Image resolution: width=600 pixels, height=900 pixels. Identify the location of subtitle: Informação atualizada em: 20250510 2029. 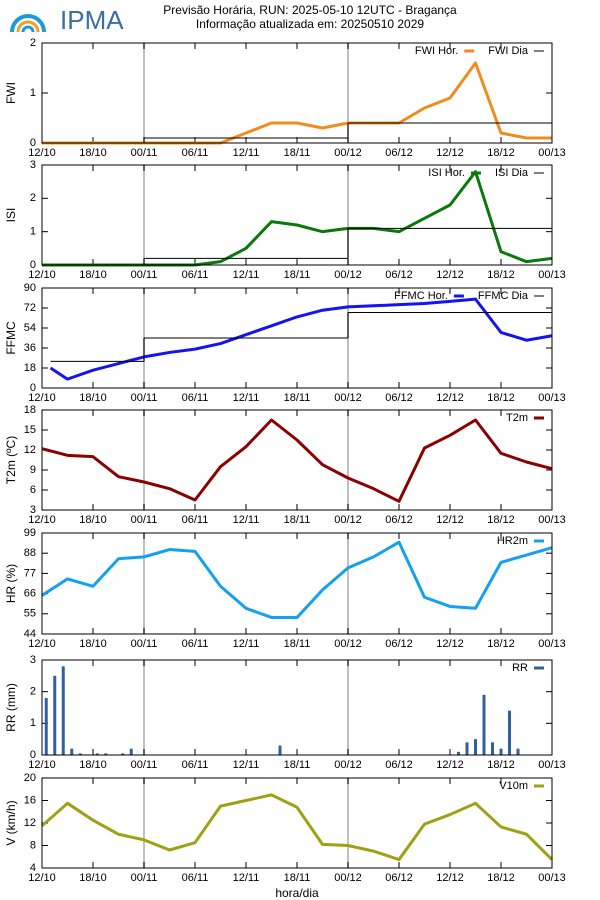
(310, 24).